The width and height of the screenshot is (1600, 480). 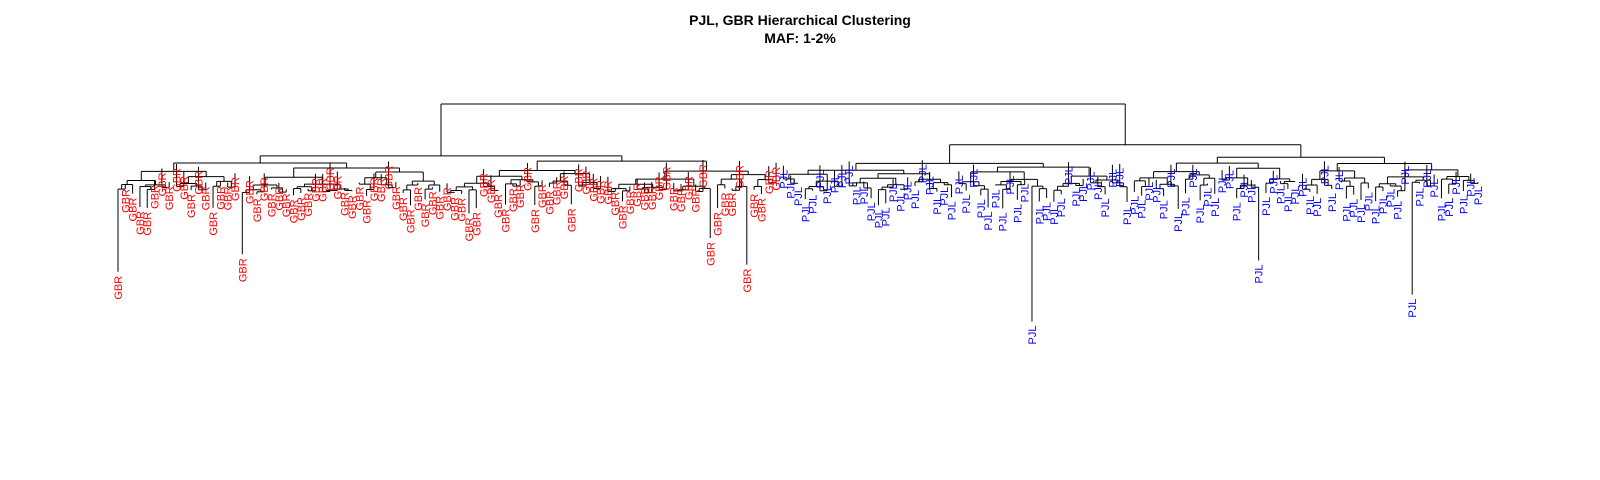 I want to click on chart-title: PJL, GBR Hierarchical Clustering, so click(x=800, y=20).